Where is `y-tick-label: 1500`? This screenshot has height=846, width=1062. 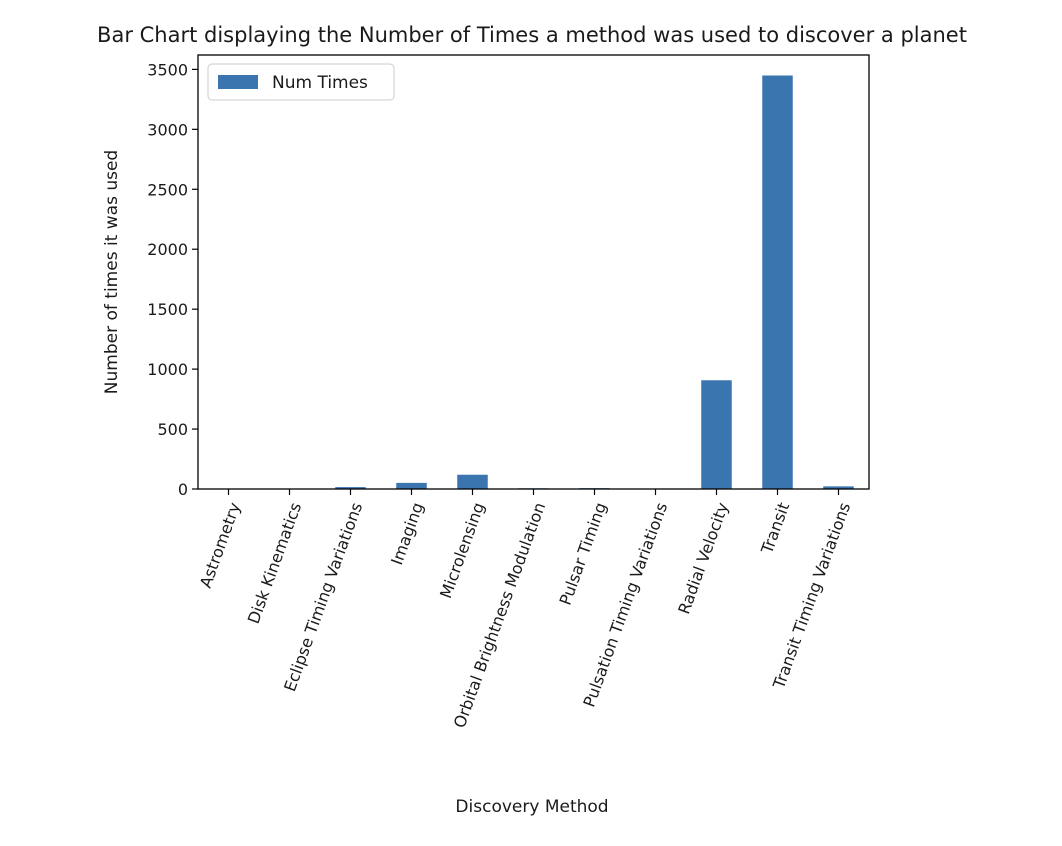 y-tick-label: 1500 is located at coordinates (167, 309).